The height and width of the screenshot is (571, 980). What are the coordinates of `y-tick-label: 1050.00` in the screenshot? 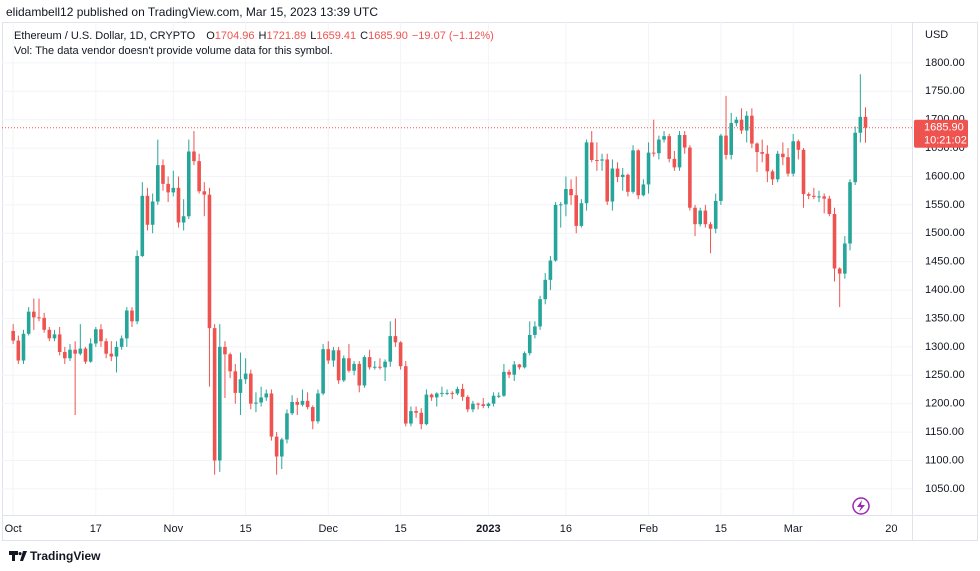 It's located at (945, 489).